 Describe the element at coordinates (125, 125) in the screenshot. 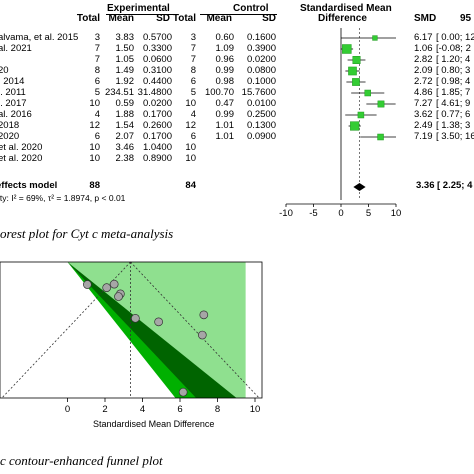

I see `cell-mean-e: 1.54` at that location.